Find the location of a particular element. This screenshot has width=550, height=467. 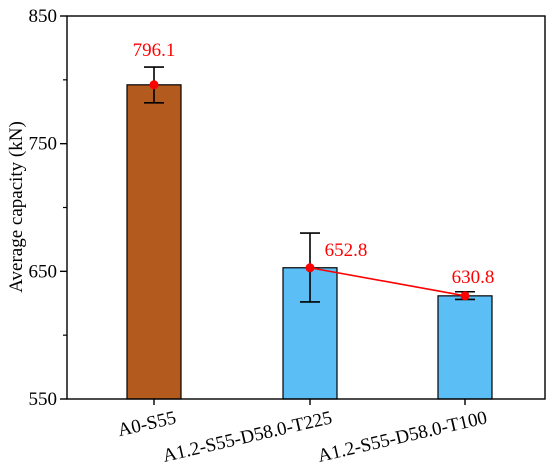

y-tick-label-750: 750 is located at coordinates (43, 144).